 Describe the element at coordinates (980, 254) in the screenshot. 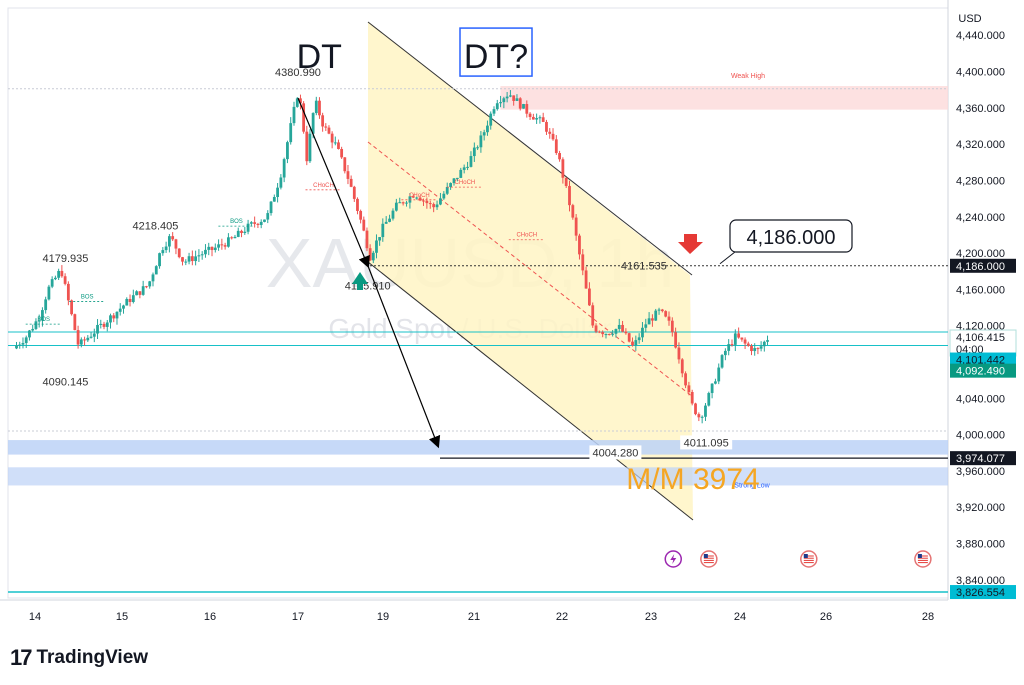

I see `y-tick-label: 4,200.000` at that location.